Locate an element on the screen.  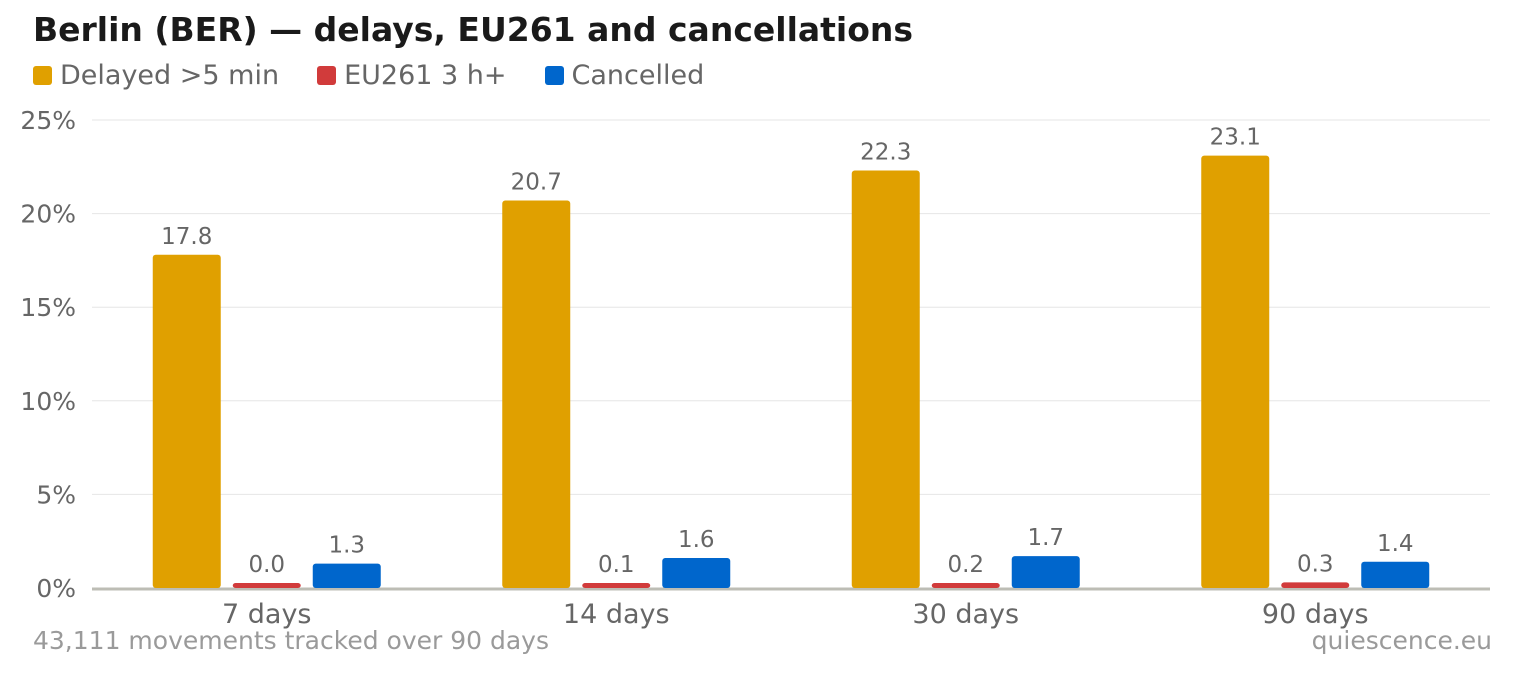
chart-legend: Delayed >5 min EU261 3 h+ Cancelled is located at coordinates (387, 75).